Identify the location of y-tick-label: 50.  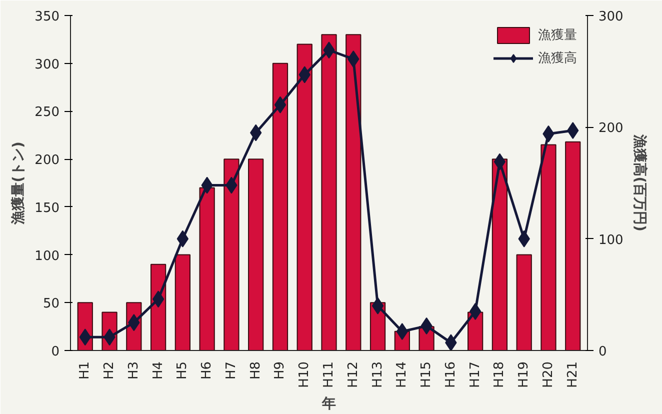
(51, 304).